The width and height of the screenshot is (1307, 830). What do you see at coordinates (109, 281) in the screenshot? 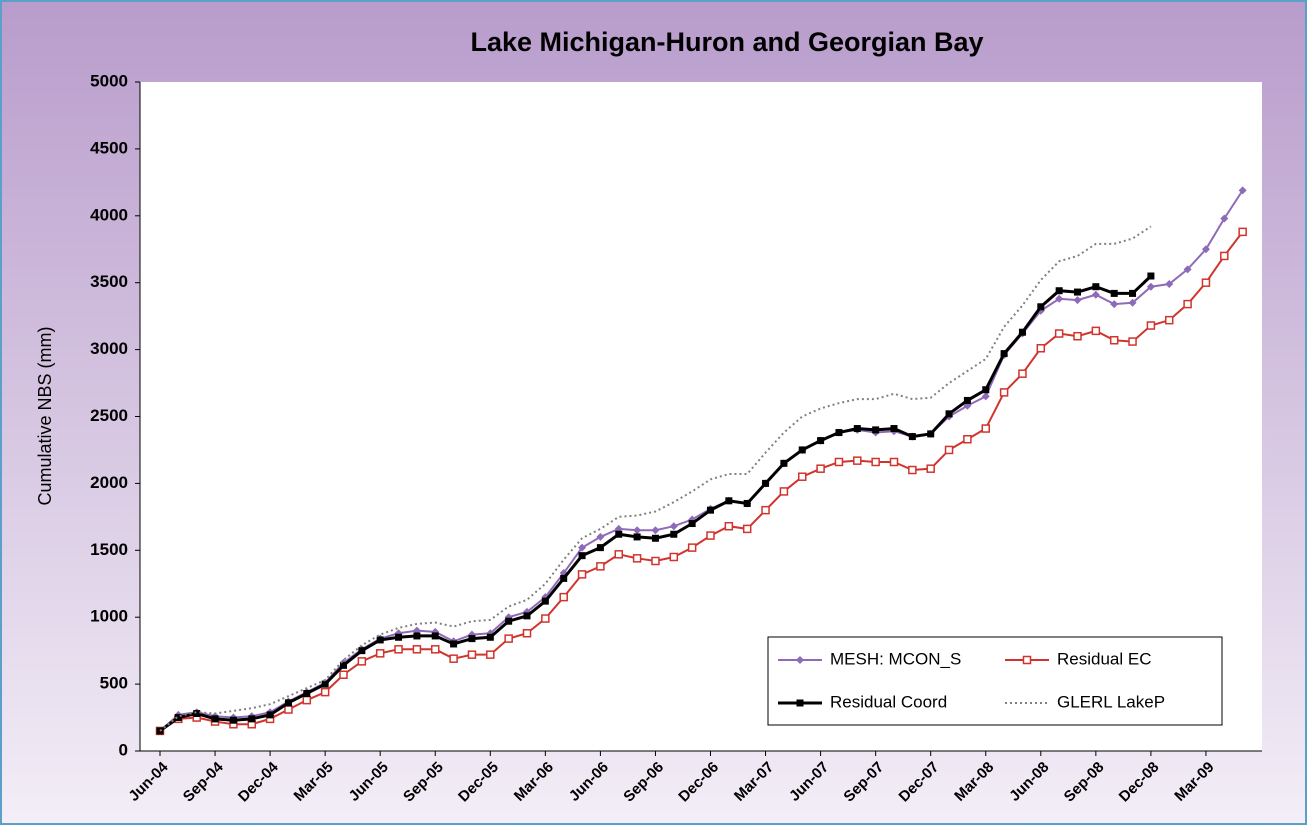
I see `y-tick-label: 3500` at bounding box center [109, 281].